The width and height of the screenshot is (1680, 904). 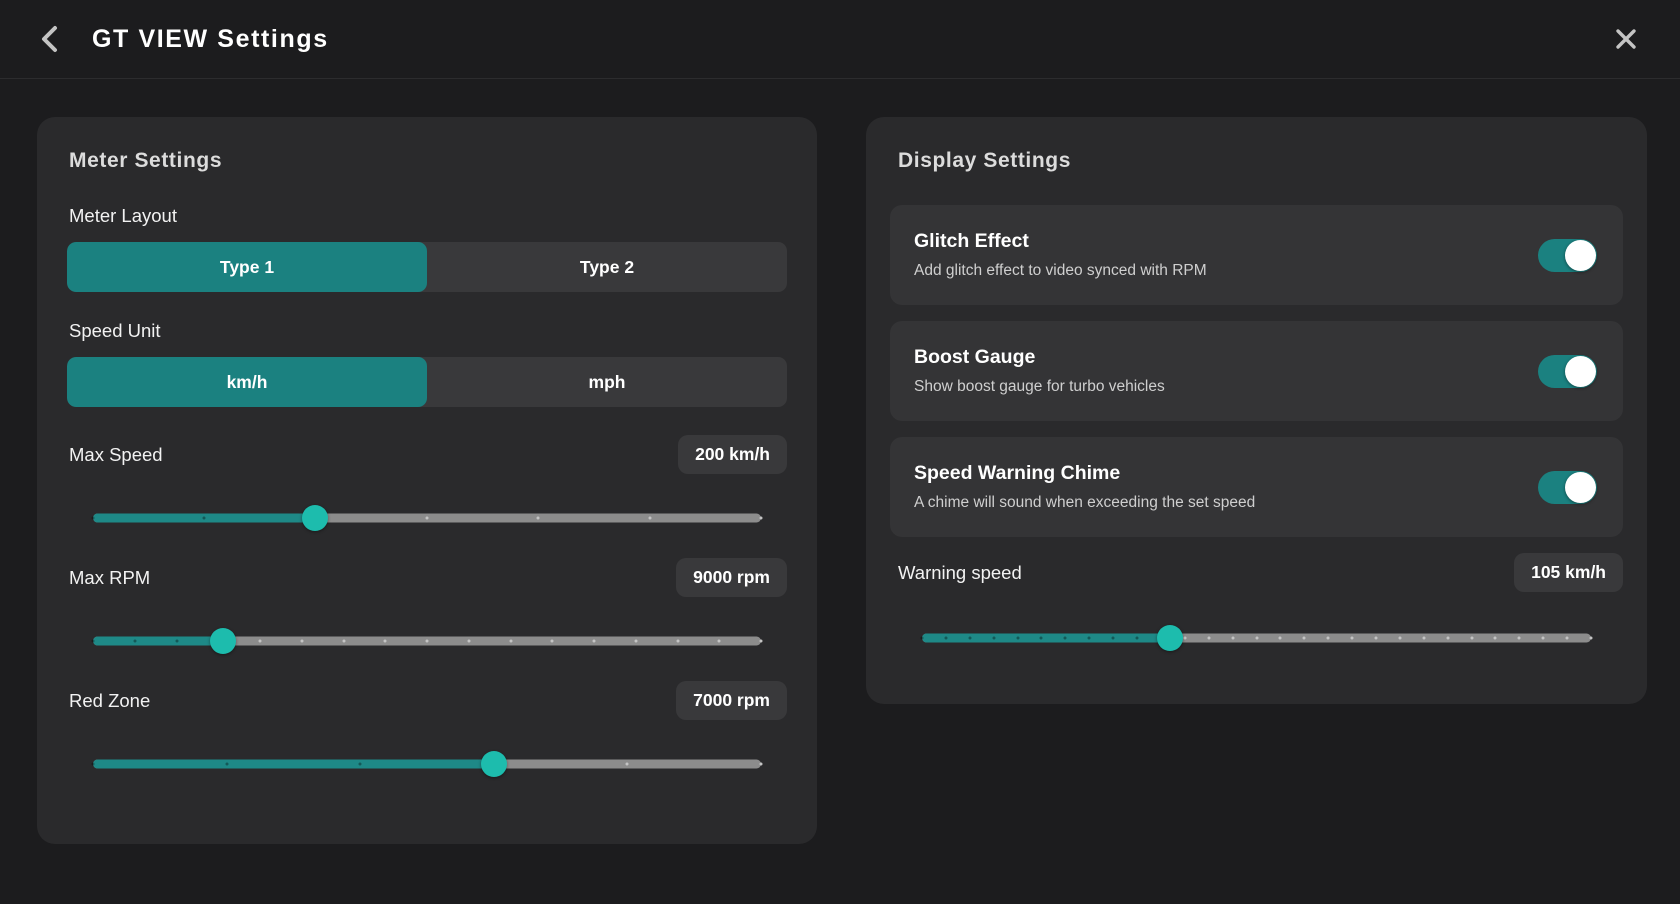 I want to click on max-speed-slider, so click(x=427, y=518).